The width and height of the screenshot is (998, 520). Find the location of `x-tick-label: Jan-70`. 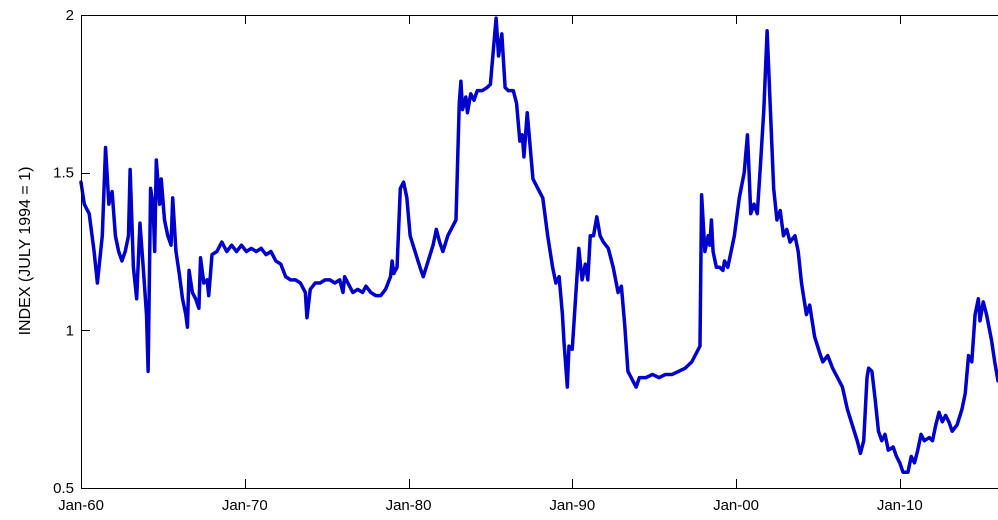

x-tick-label: Jan-70 is located at coordinates (245, 505).